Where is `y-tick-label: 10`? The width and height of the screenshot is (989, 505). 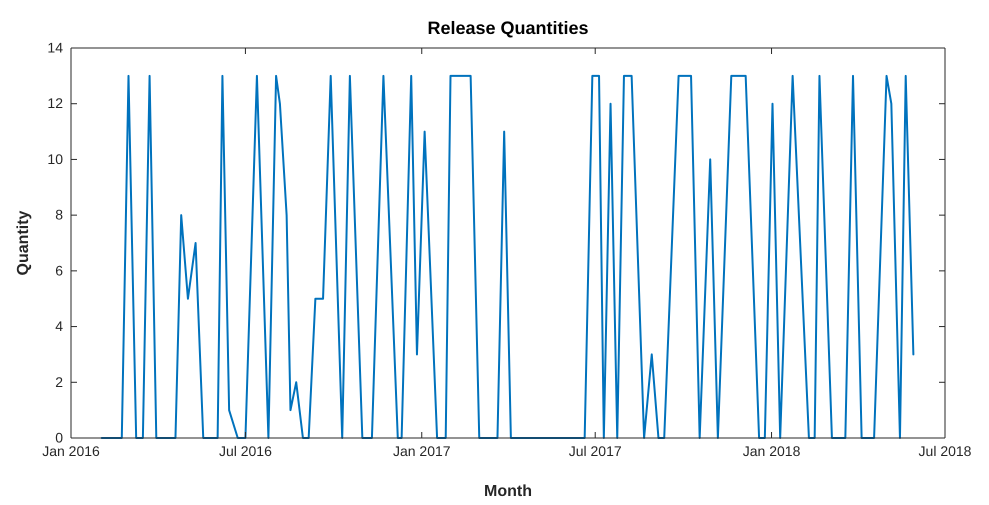 y-tick-label: 10 is located at coordinates (55, 158).